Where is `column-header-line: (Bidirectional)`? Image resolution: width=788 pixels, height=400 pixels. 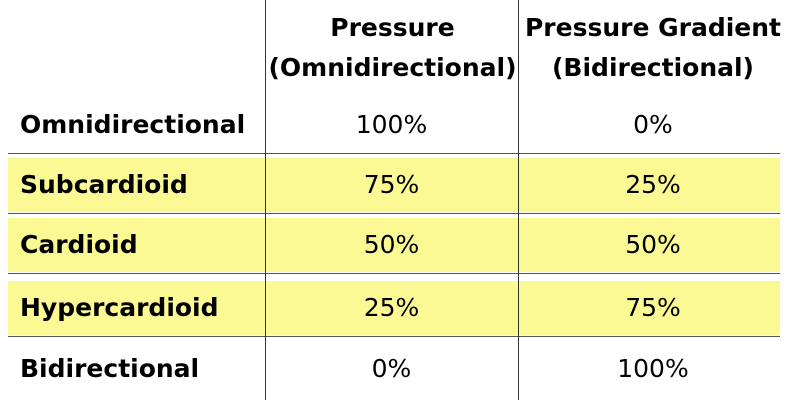
column-header-line: (Bidirectional) is located at coordinates (653, 67).